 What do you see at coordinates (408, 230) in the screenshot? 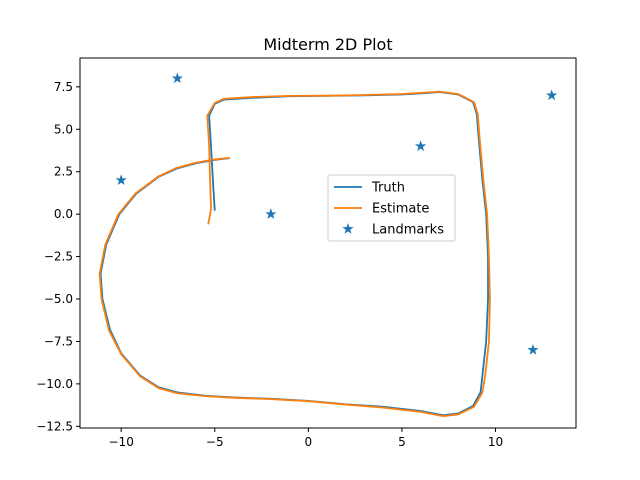
I see `legend-label-landmarks: Landmarks` at bounding box center [408, 230].